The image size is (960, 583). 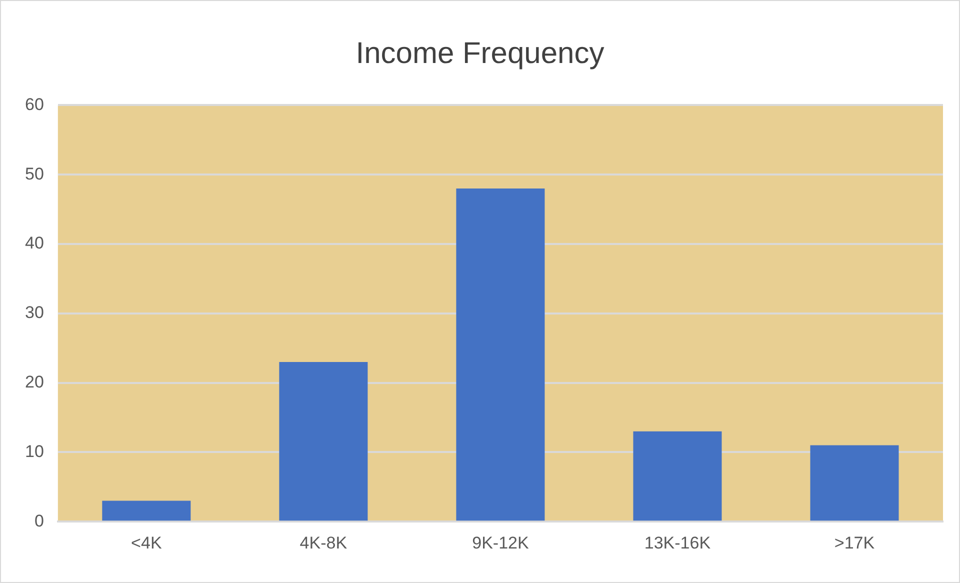 I want to click on x-tick-label: >17K, so click(x=855, y=542).